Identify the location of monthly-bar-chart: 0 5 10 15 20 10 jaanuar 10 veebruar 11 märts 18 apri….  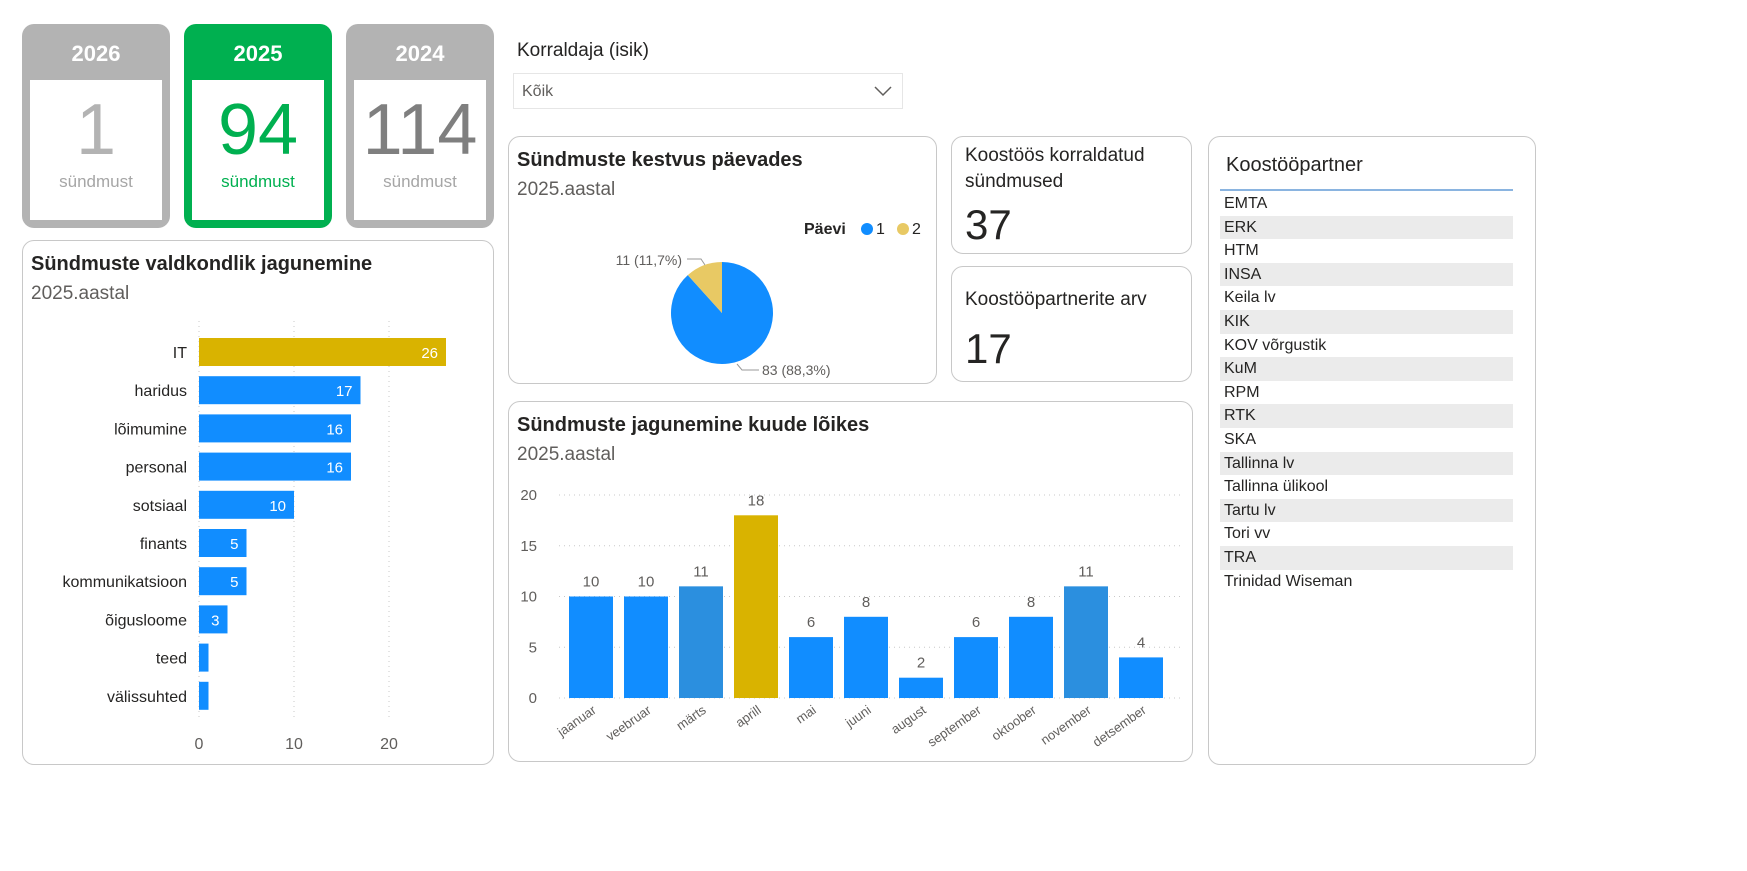
(852, 618).